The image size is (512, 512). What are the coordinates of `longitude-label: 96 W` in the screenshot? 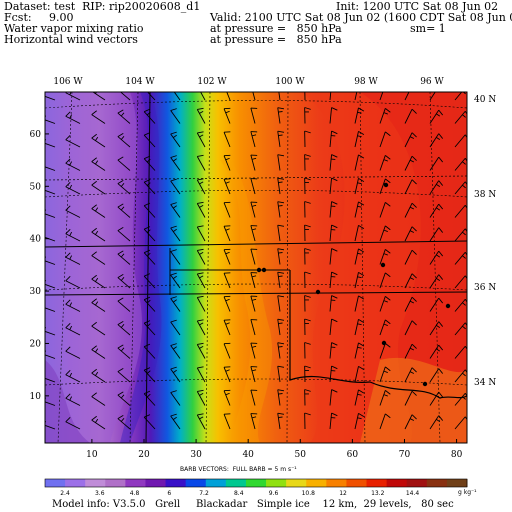 It's located at (432, 82).